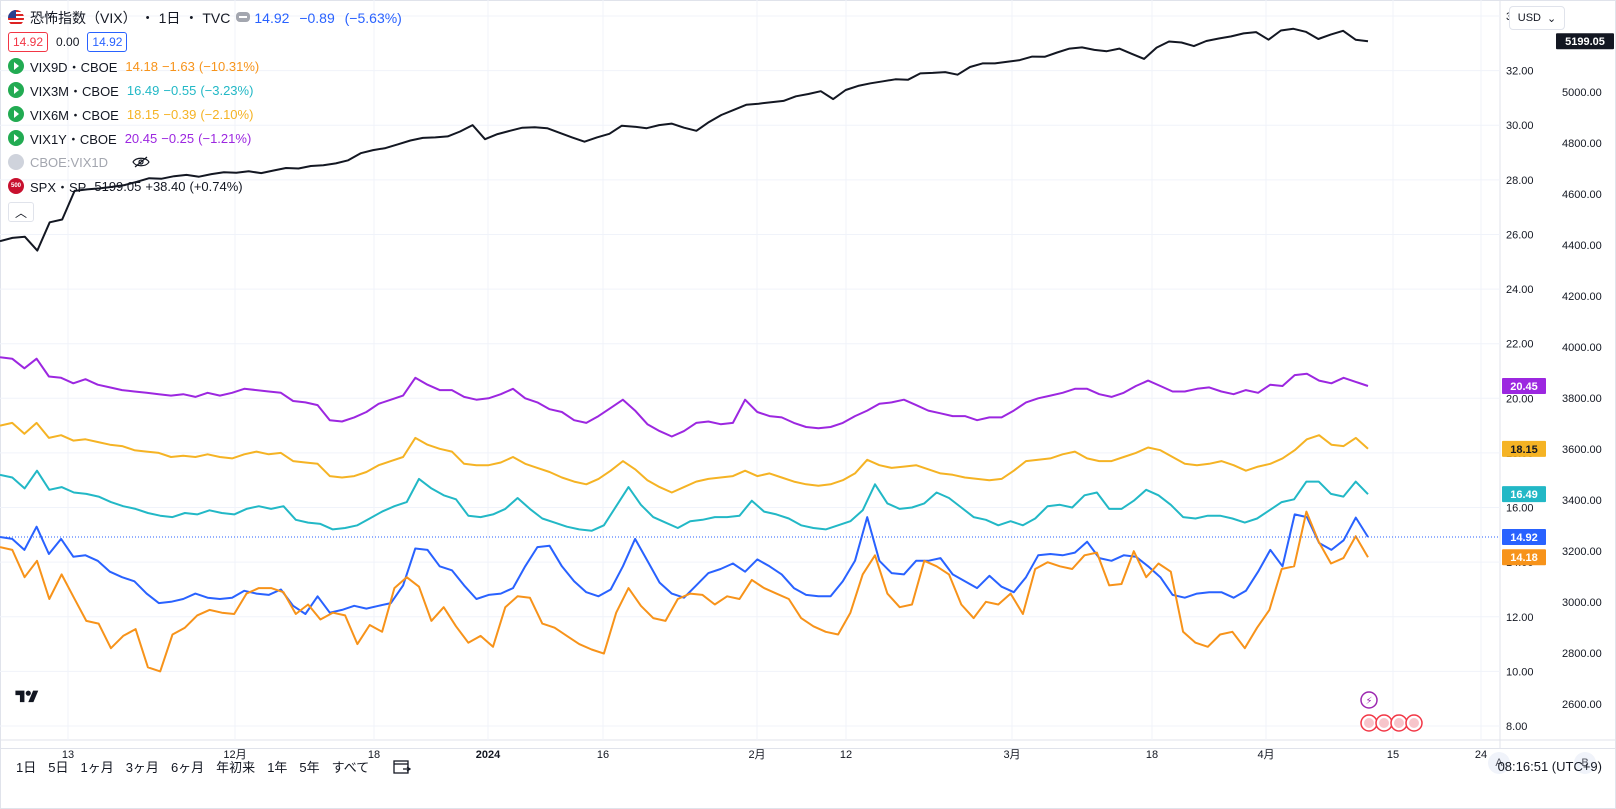 Image resolution: width=1616 pixels, height=809 pixels. Describe the element at coordinates (97, 767) in the screenshot. I see `range-button: 1ヶ月` at that location.